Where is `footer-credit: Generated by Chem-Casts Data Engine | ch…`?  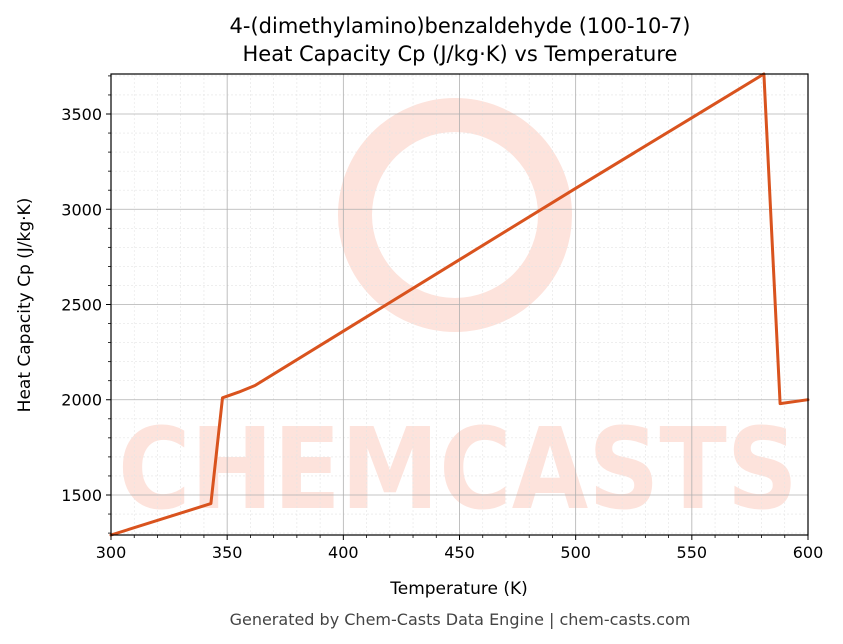
footer-credit: Generated by Chem-Casts Data Engine | ch… is located at coordinates (460, 619).